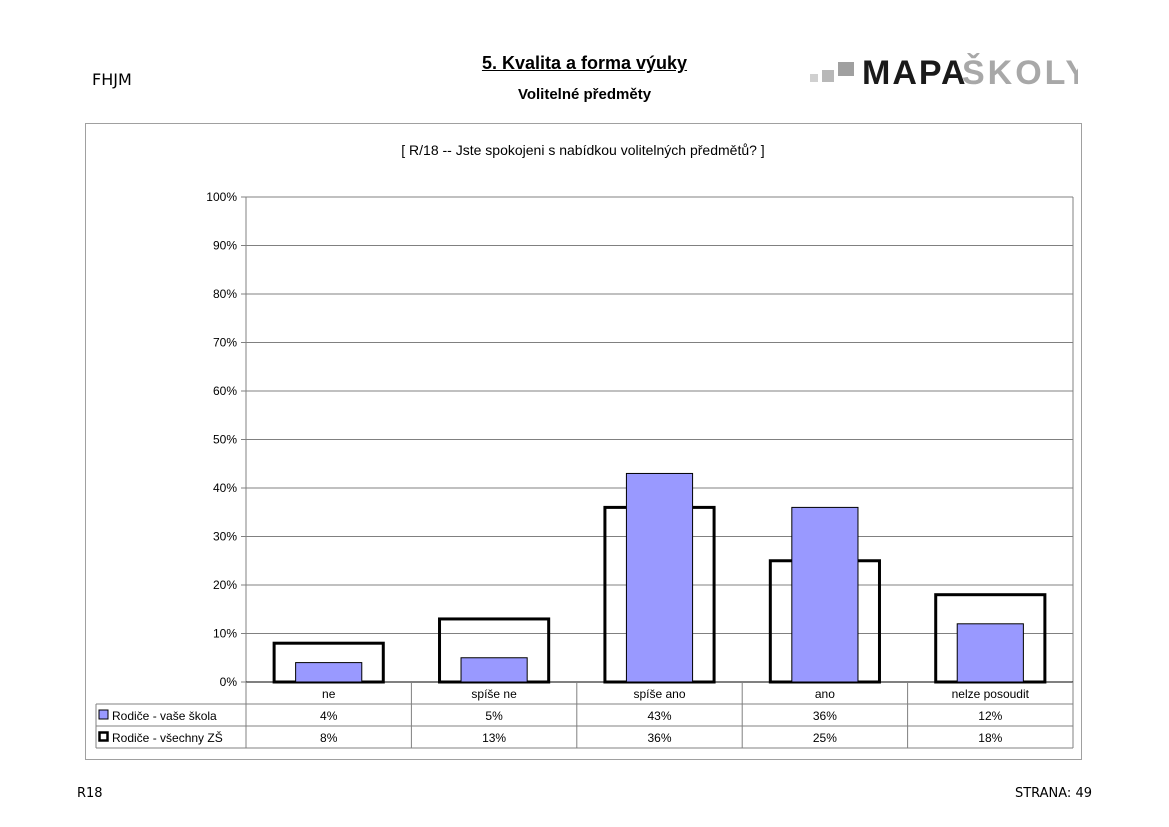  What do you see at coordinates (915, 73) in the screenshot?
I see `logo-text-dark: MAPA` at bounding box center [915, 73].